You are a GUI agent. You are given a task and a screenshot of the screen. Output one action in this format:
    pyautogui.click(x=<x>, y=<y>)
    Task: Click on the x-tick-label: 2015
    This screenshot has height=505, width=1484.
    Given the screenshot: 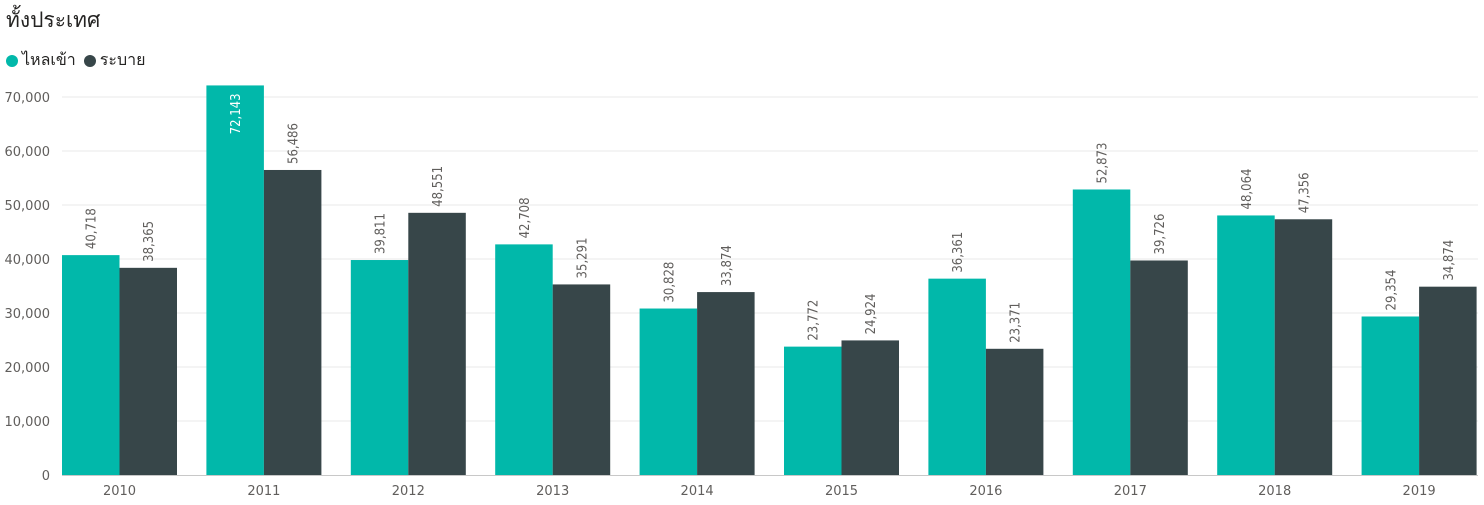 What is the action you would take?
    pyautogui.click(x=841, y=491)
    